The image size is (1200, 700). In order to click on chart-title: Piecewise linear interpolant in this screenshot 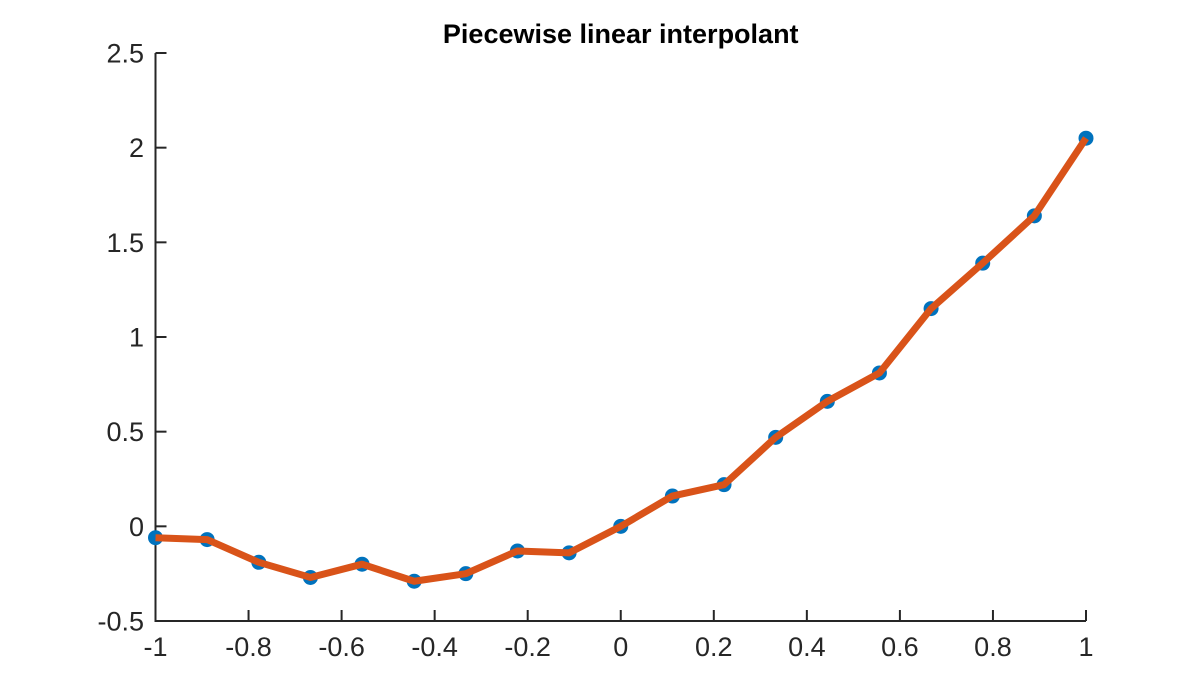, I will do `click(621, 34)`.